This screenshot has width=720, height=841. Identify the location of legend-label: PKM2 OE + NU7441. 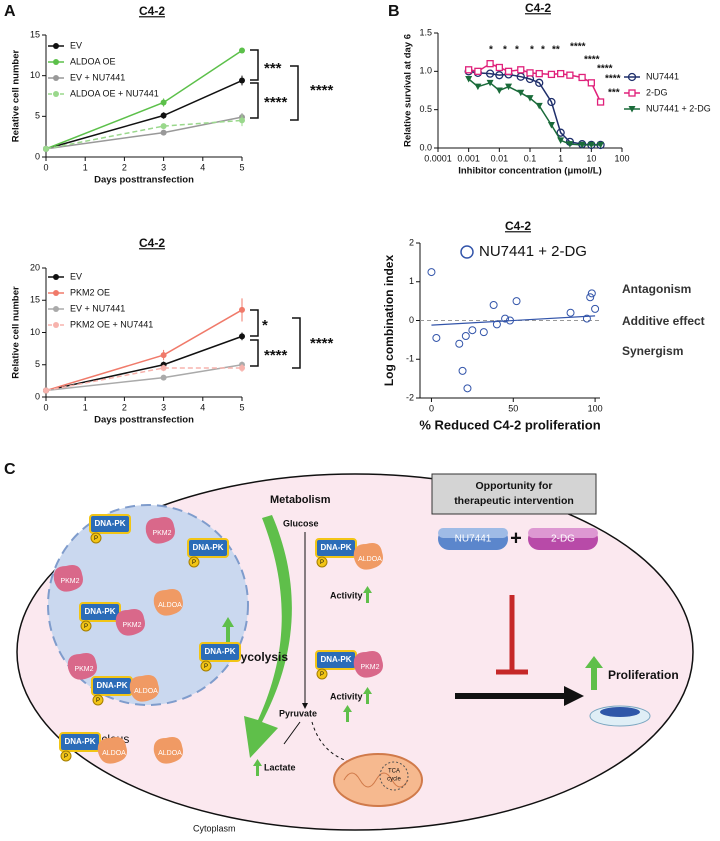
(111, 324).